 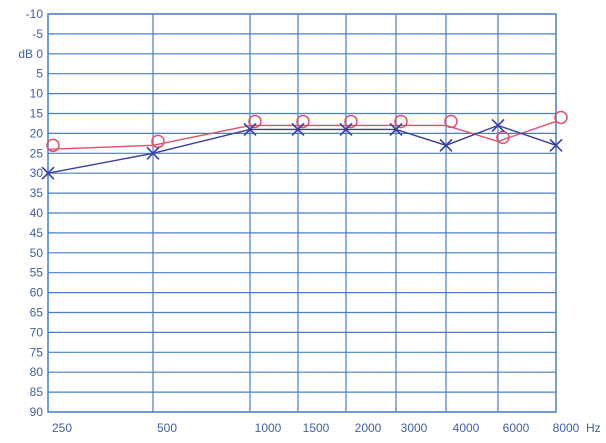 I want to click on y-tick-label: 55, so click(x=37, y=273).